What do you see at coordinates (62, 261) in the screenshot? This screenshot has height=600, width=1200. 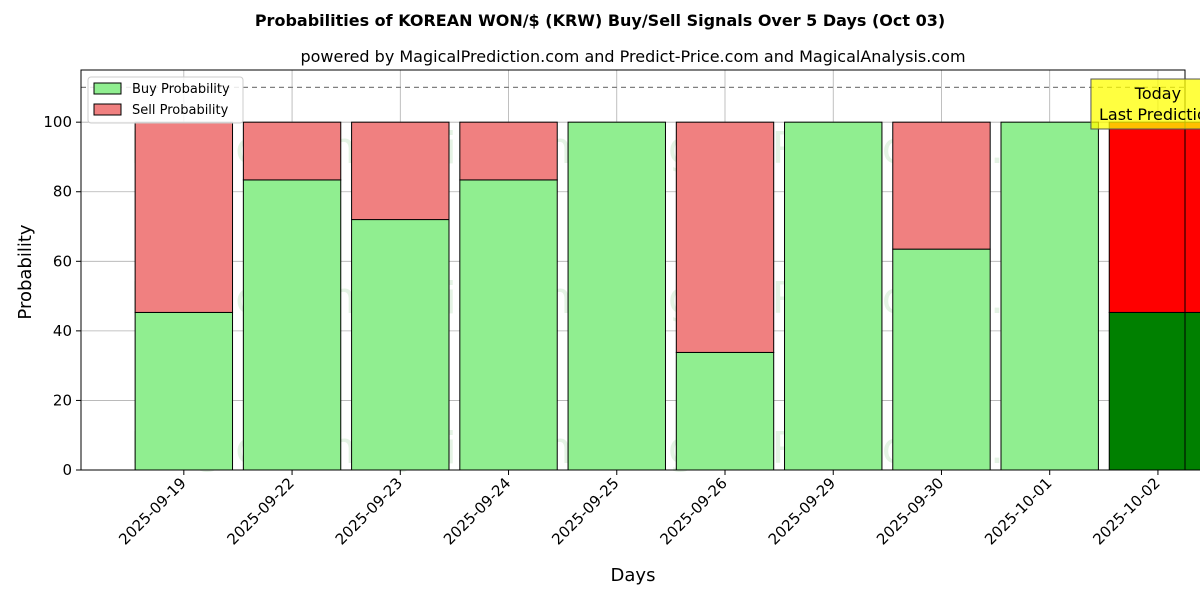 I see `y-tick-label: 60` at bounding box center [62, 261].